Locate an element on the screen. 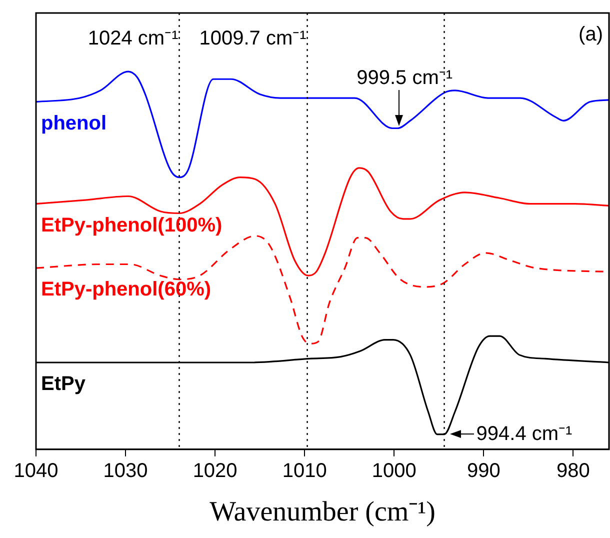 This screenshot has height=538, width=610. x-tick-label: 1030 is located at coordinates (125, 471).